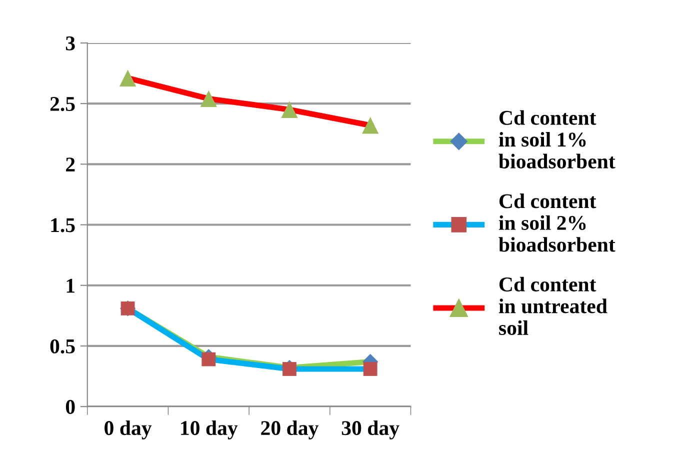 The height and width of the screenshot is (462, 688). What do you see at coordinates (70, 43) in the screenshot?
I see `y-tick-label: 3` at bounding box center [70, 43].